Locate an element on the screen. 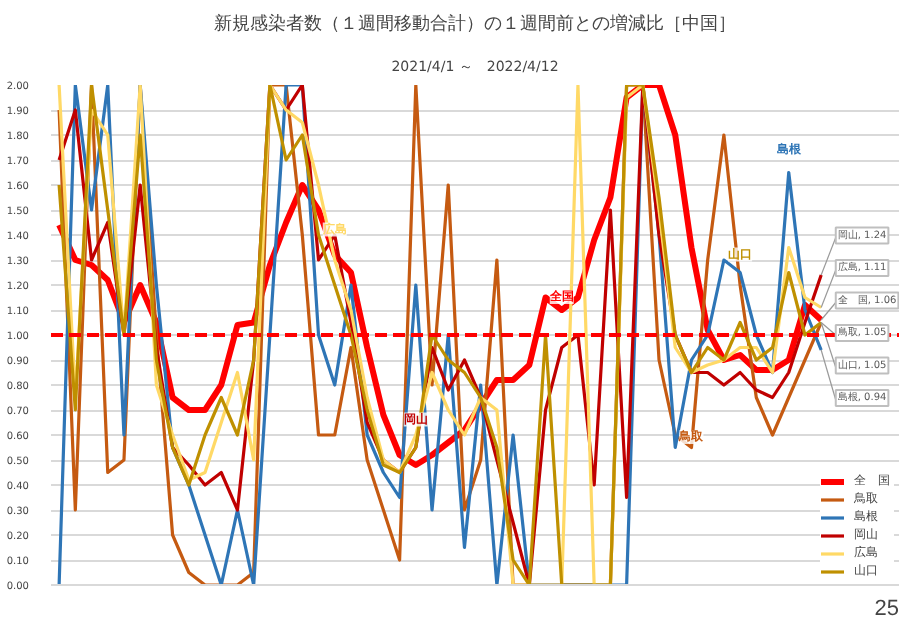 This screenshot has height=640, width=924. text: 25 is located at coordinates (887, 609).